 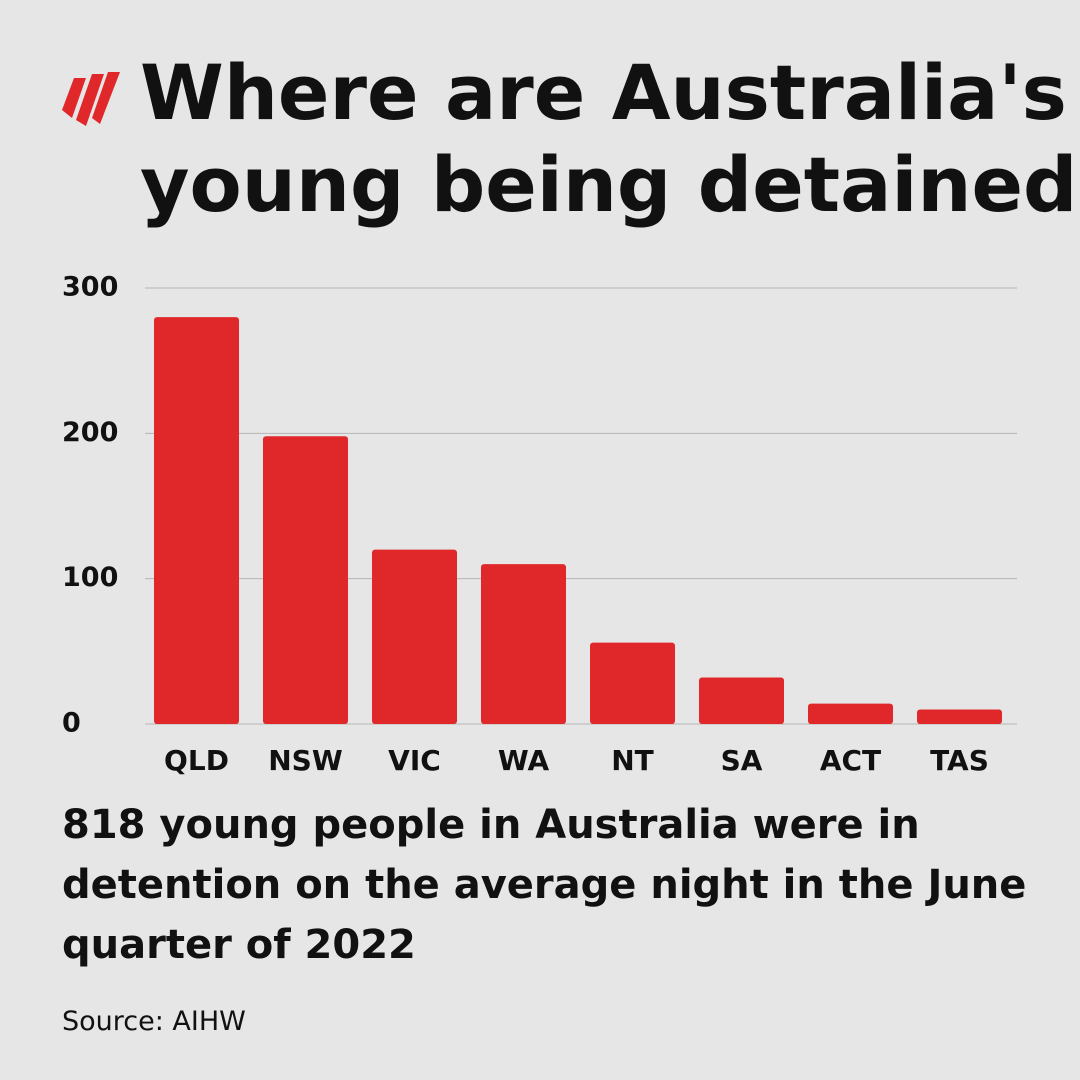 I want to click on x-tick-label: NT, so click(x=632, y=760).